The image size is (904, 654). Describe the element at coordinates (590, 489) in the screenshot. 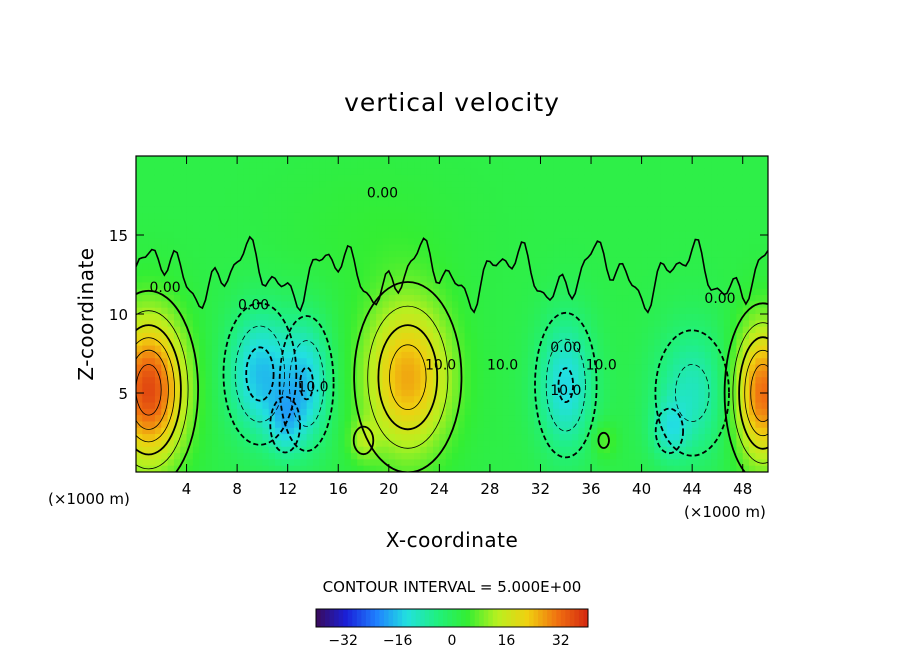

I see `x-tick-label: 36` at that location.